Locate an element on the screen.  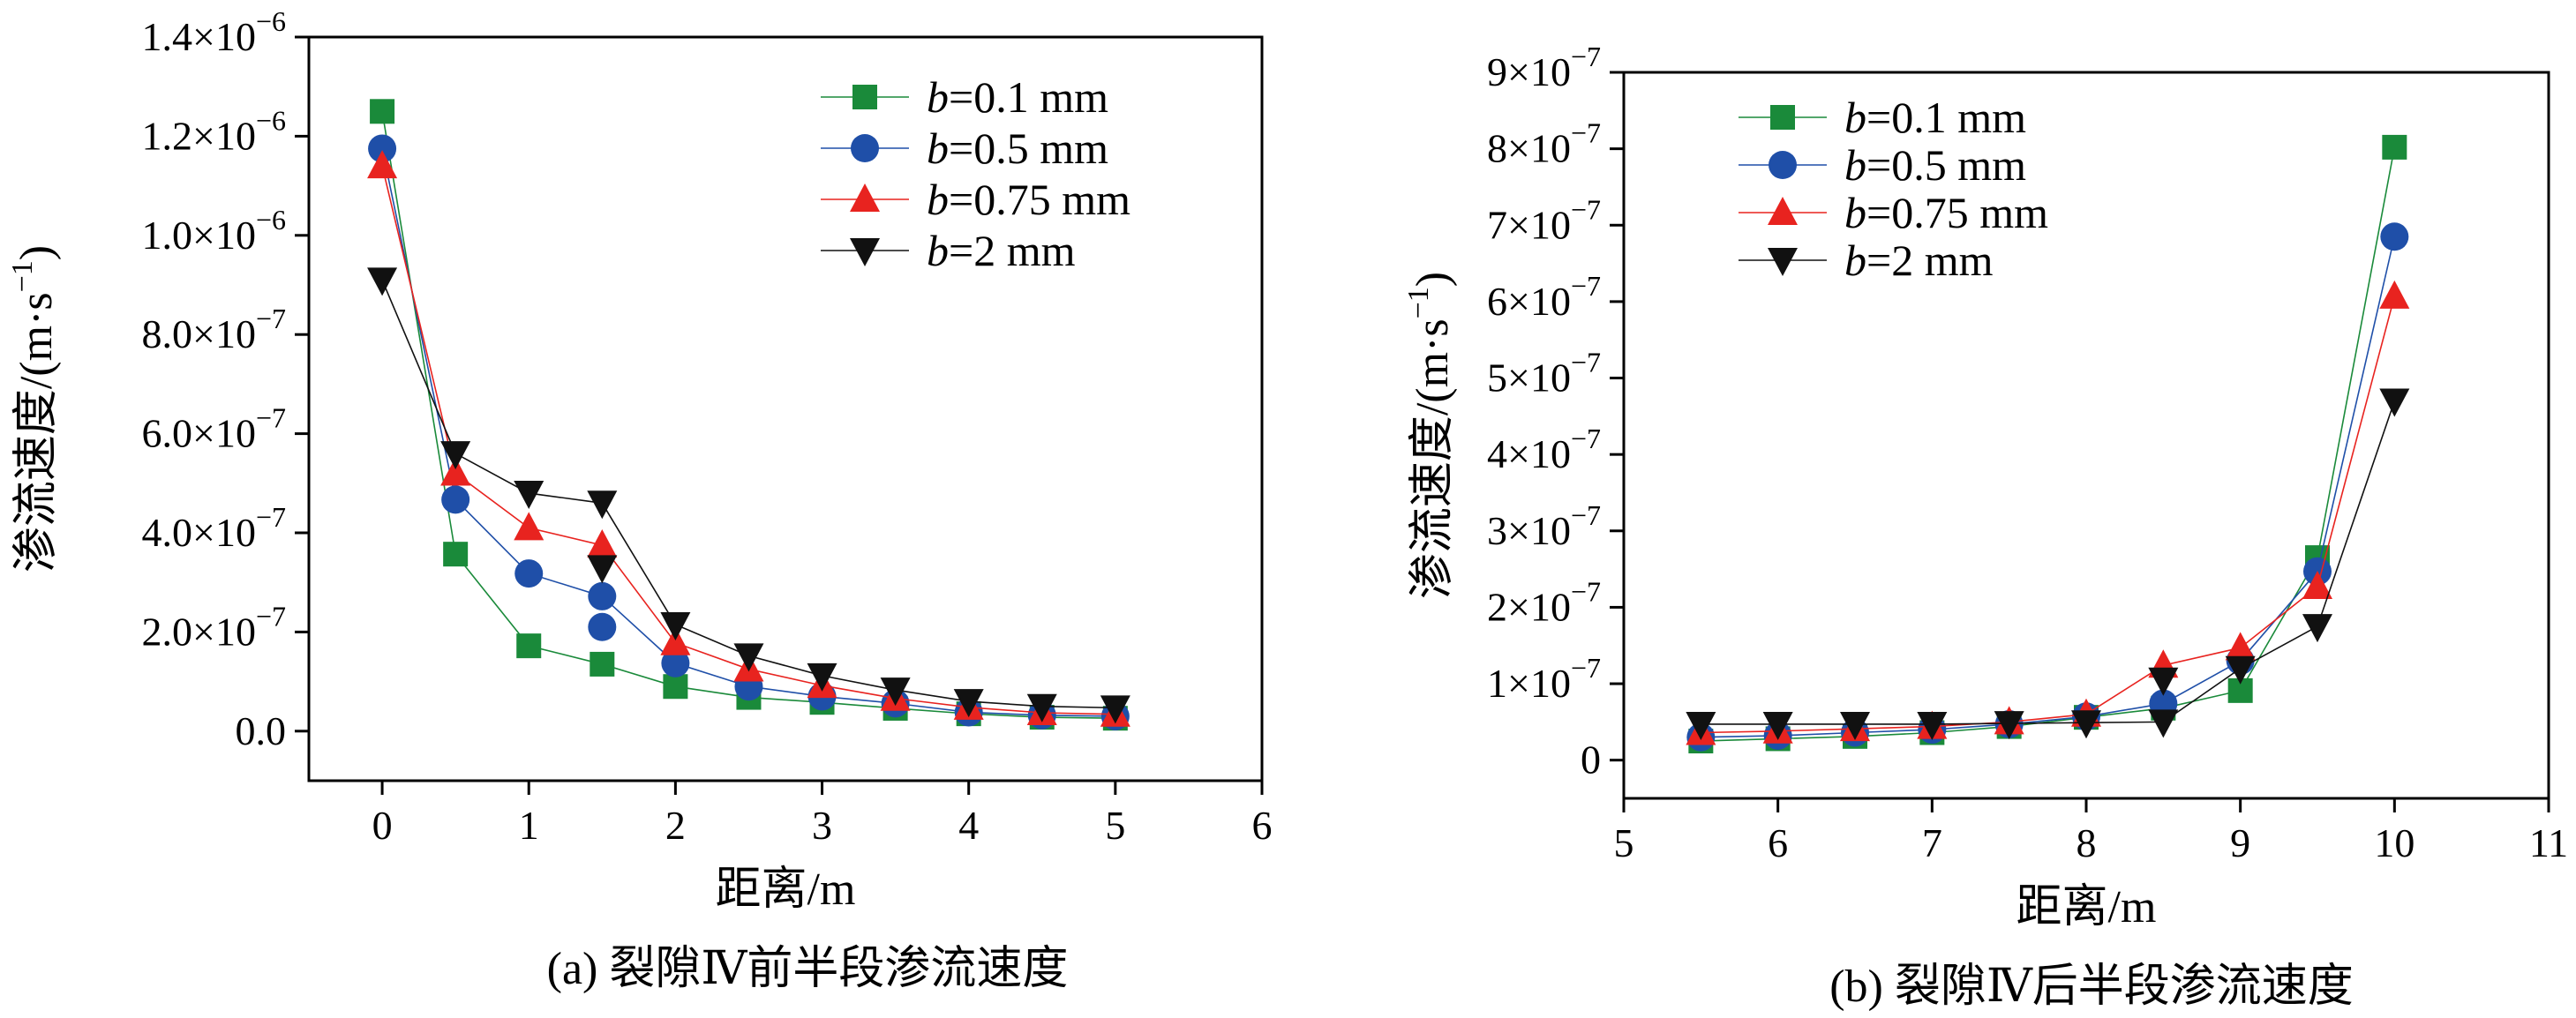
y-tick-mantissa: 0 is located at coordinates (1591, 759).